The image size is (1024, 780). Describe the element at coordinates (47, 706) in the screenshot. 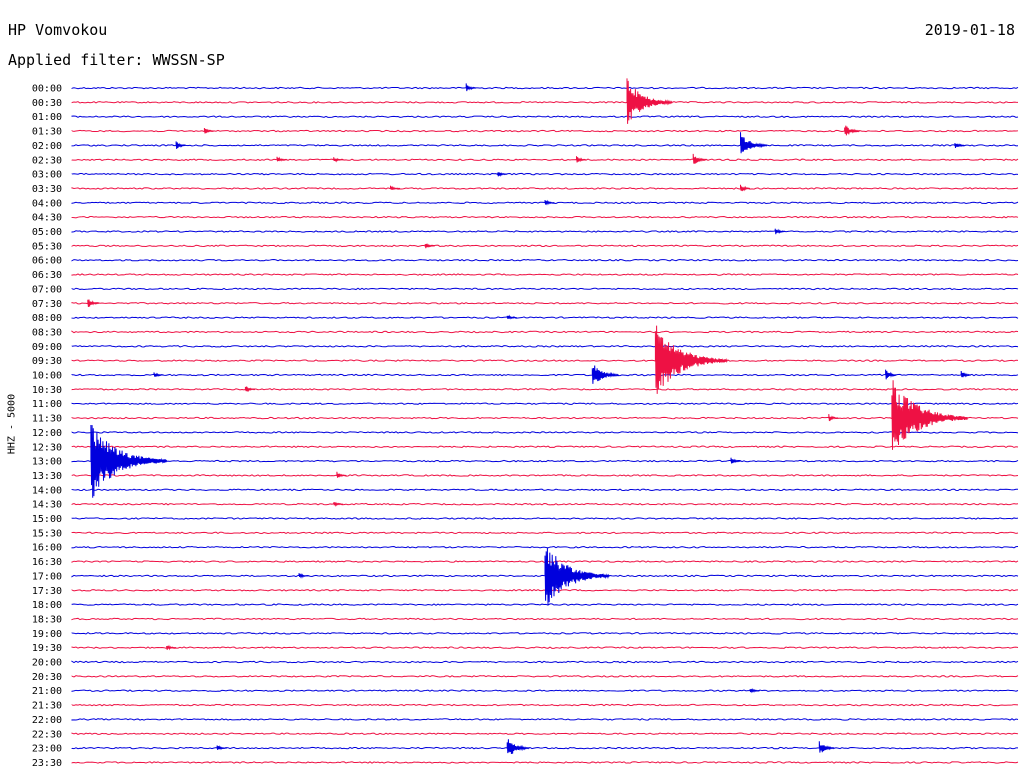

I see `time-label-2130: 21:30` at that location.